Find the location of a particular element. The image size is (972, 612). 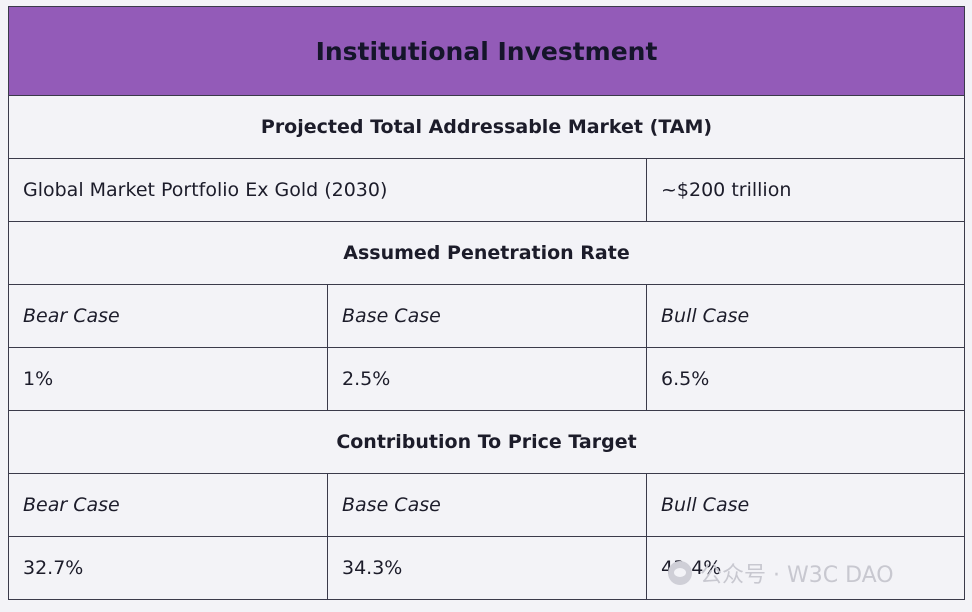

penetration-bull-label: Bull Case is located at coordinates (805, 316).